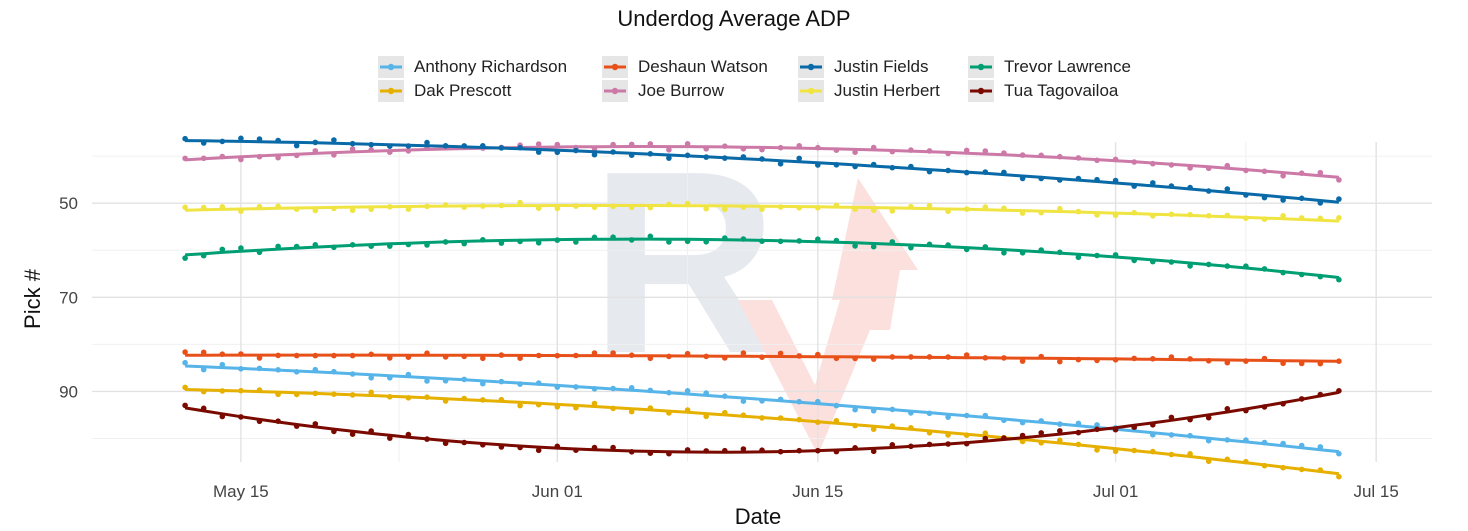 The width and height of the screenshot is (1468, 531). I want to click on legend-label: Joe Burrow, so click(681, 90).